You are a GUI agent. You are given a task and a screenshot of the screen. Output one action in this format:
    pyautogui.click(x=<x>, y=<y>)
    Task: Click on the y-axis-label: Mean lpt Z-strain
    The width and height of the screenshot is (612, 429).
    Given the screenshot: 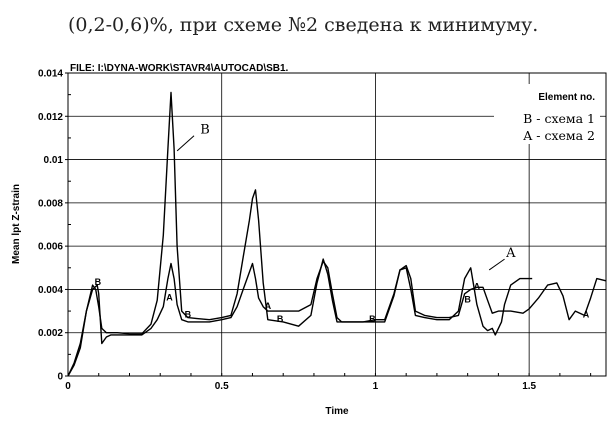 What is the action you would take?
    pyautogui.click(x=16, y=224)
    